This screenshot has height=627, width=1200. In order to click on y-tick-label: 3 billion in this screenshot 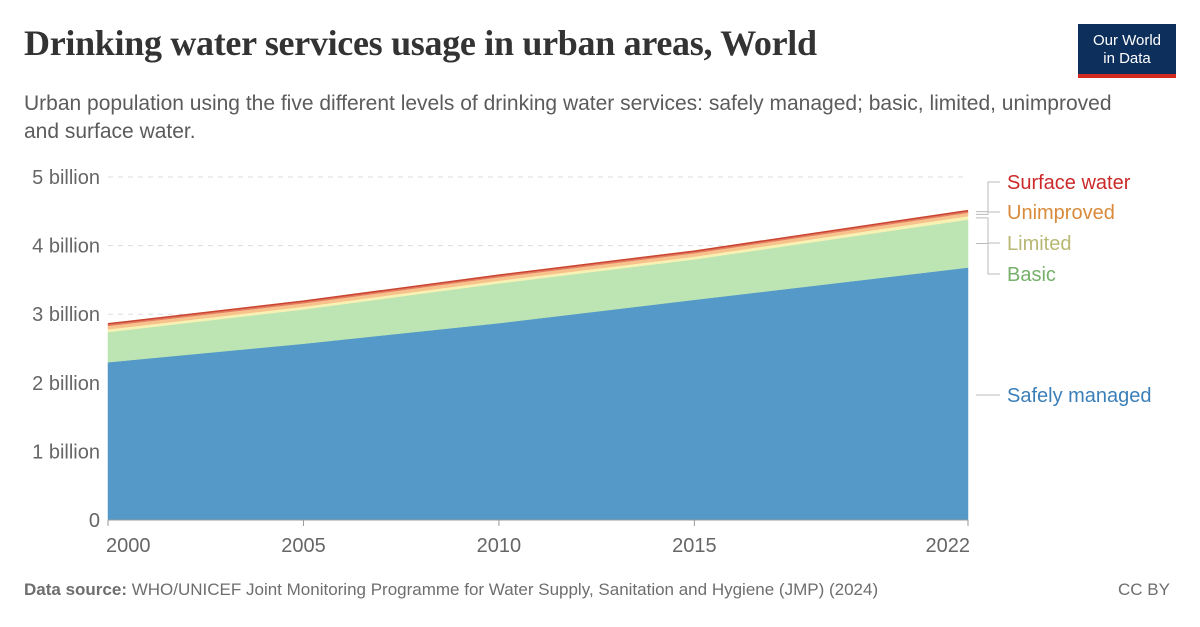, I will do `click(66, 315)`.